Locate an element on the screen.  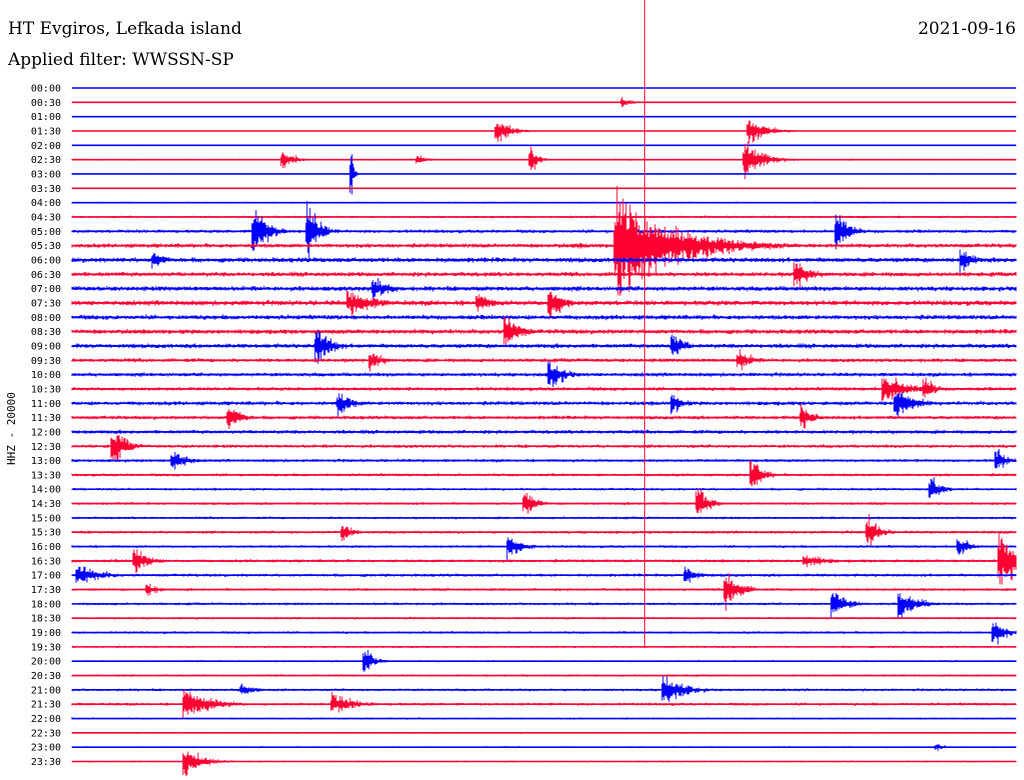
time-label: 13:00 is located at coordinates (46, 461).